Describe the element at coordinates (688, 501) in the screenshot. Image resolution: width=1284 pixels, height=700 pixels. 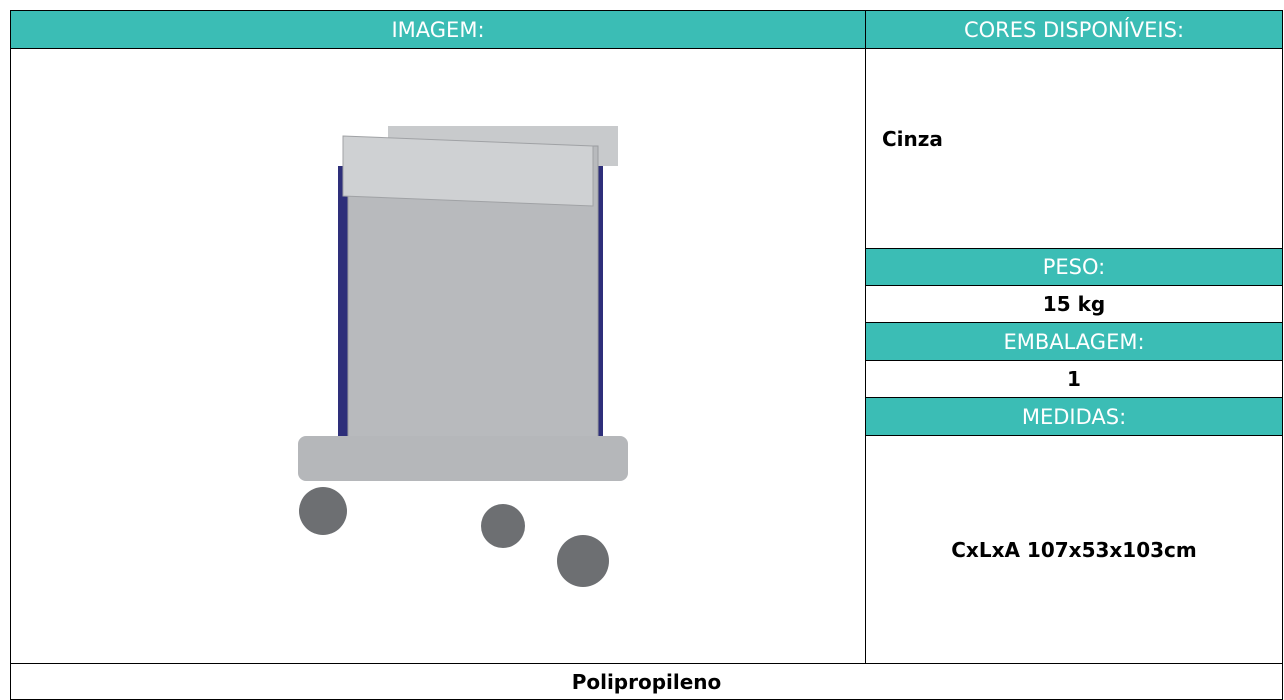
I see `spacer` at that location.